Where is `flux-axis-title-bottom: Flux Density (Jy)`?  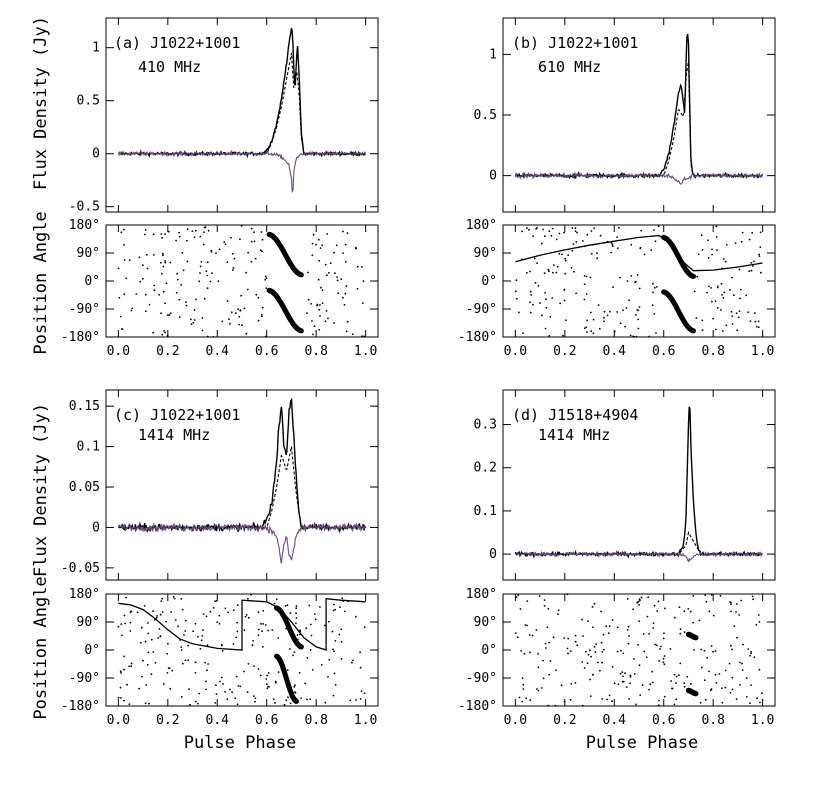
flux-axis-title-bottom: Flux Density (Jy) is located at coordinates (41, 490).